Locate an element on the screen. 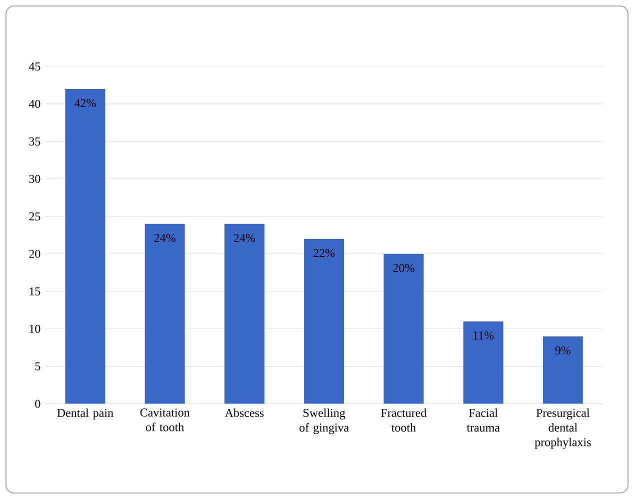 The image size is (634, 499). y-tick-label: 35 is located at coordinates (34, 141).